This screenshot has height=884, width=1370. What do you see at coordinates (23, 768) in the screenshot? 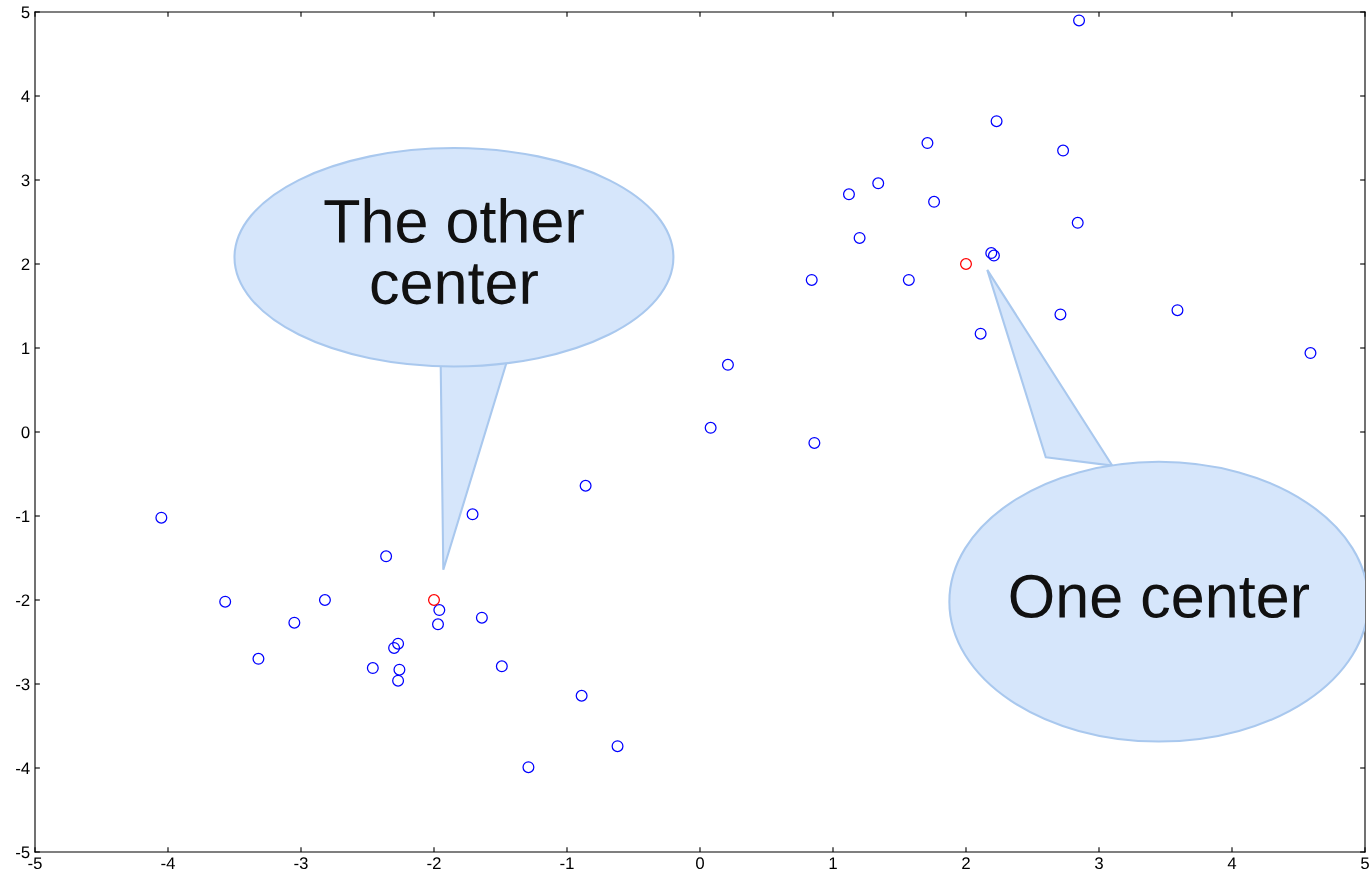
I see `y-tick-label: -4` at bounding box center [23, 768].